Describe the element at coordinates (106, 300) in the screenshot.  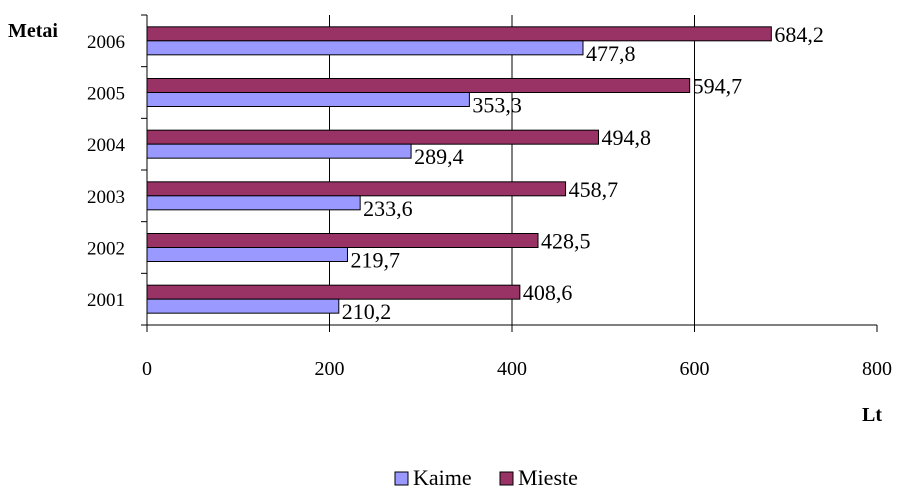
I see `y-tick-label: 2001` at that location.